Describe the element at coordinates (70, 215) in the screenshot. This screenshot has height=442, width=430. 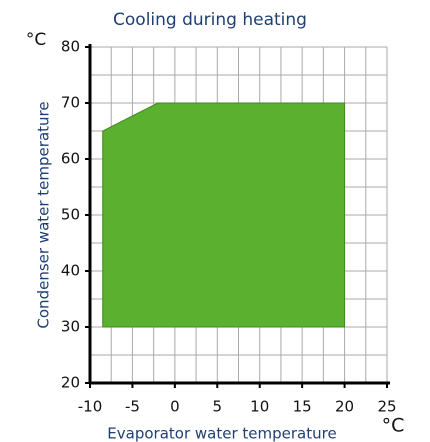
I see `y-tick-label: 50` at that location.